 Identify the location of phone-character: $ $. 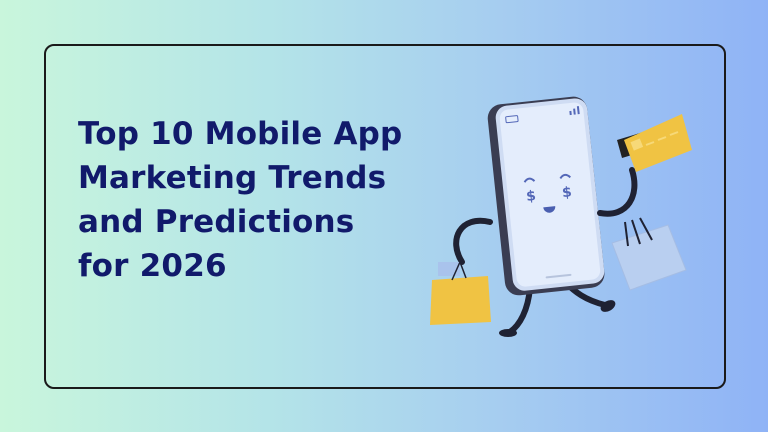
(546, 196).